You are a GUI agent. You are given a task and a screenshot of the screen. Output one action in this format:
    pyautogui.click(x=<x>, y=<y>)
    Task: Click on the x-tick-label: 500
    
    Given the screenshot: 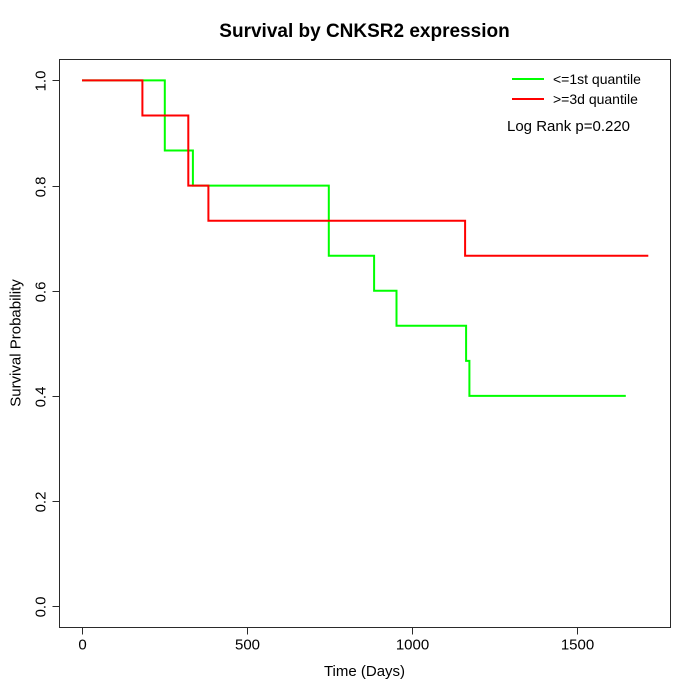 What is the action you would take?
    pyautogui.click(x=247, y=645)
    